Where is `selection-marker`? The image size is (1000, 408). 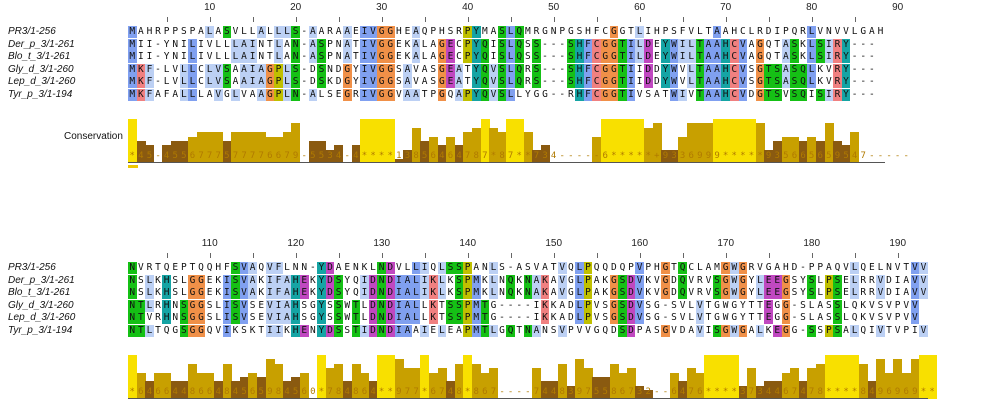 selection-marker is located at coordinates (133, 166).